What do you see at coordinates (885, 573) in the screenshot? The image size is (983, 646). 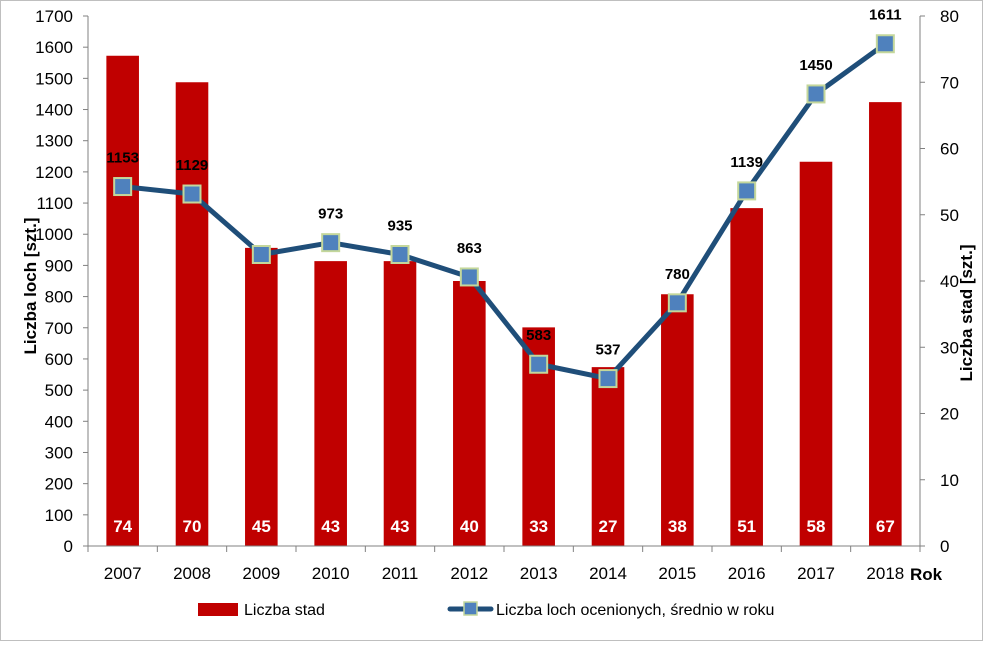 I see `x-tick-label: 2018` at bounding box center [885, 573].